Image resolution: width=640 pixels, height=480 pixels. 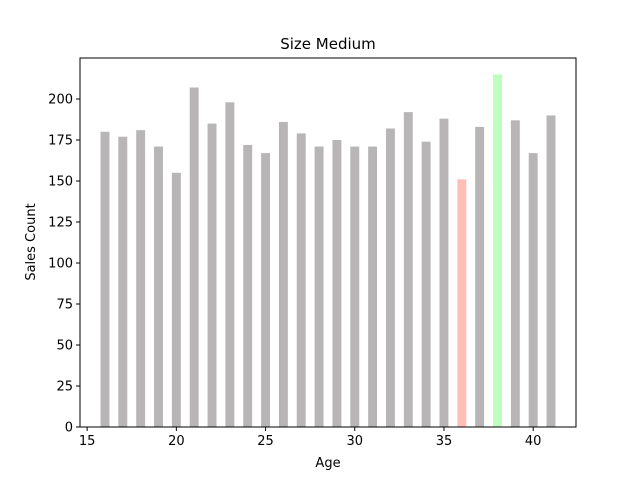 What do you see at coordinates (60, 141) in the screenshot?
I see `y-tick-label: 175` at bounding box center [60, 141].